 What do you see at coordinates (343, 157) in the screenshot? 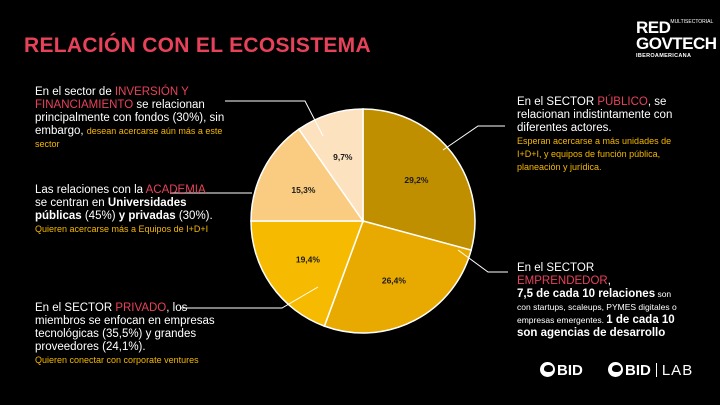
I see `pie-slice-label-5: 9,7%` at bounding box center [343, 157].